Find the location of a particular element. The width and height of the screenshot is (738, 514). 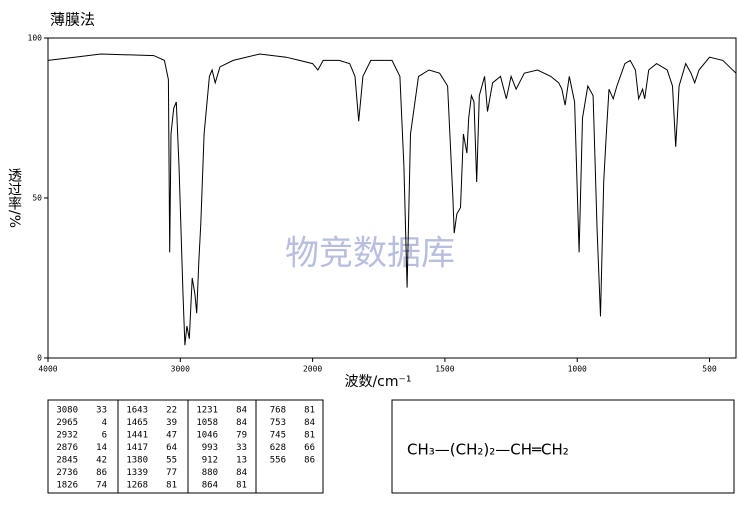

peak-wavenumber: 1826 is located at coordinates (67, 486).